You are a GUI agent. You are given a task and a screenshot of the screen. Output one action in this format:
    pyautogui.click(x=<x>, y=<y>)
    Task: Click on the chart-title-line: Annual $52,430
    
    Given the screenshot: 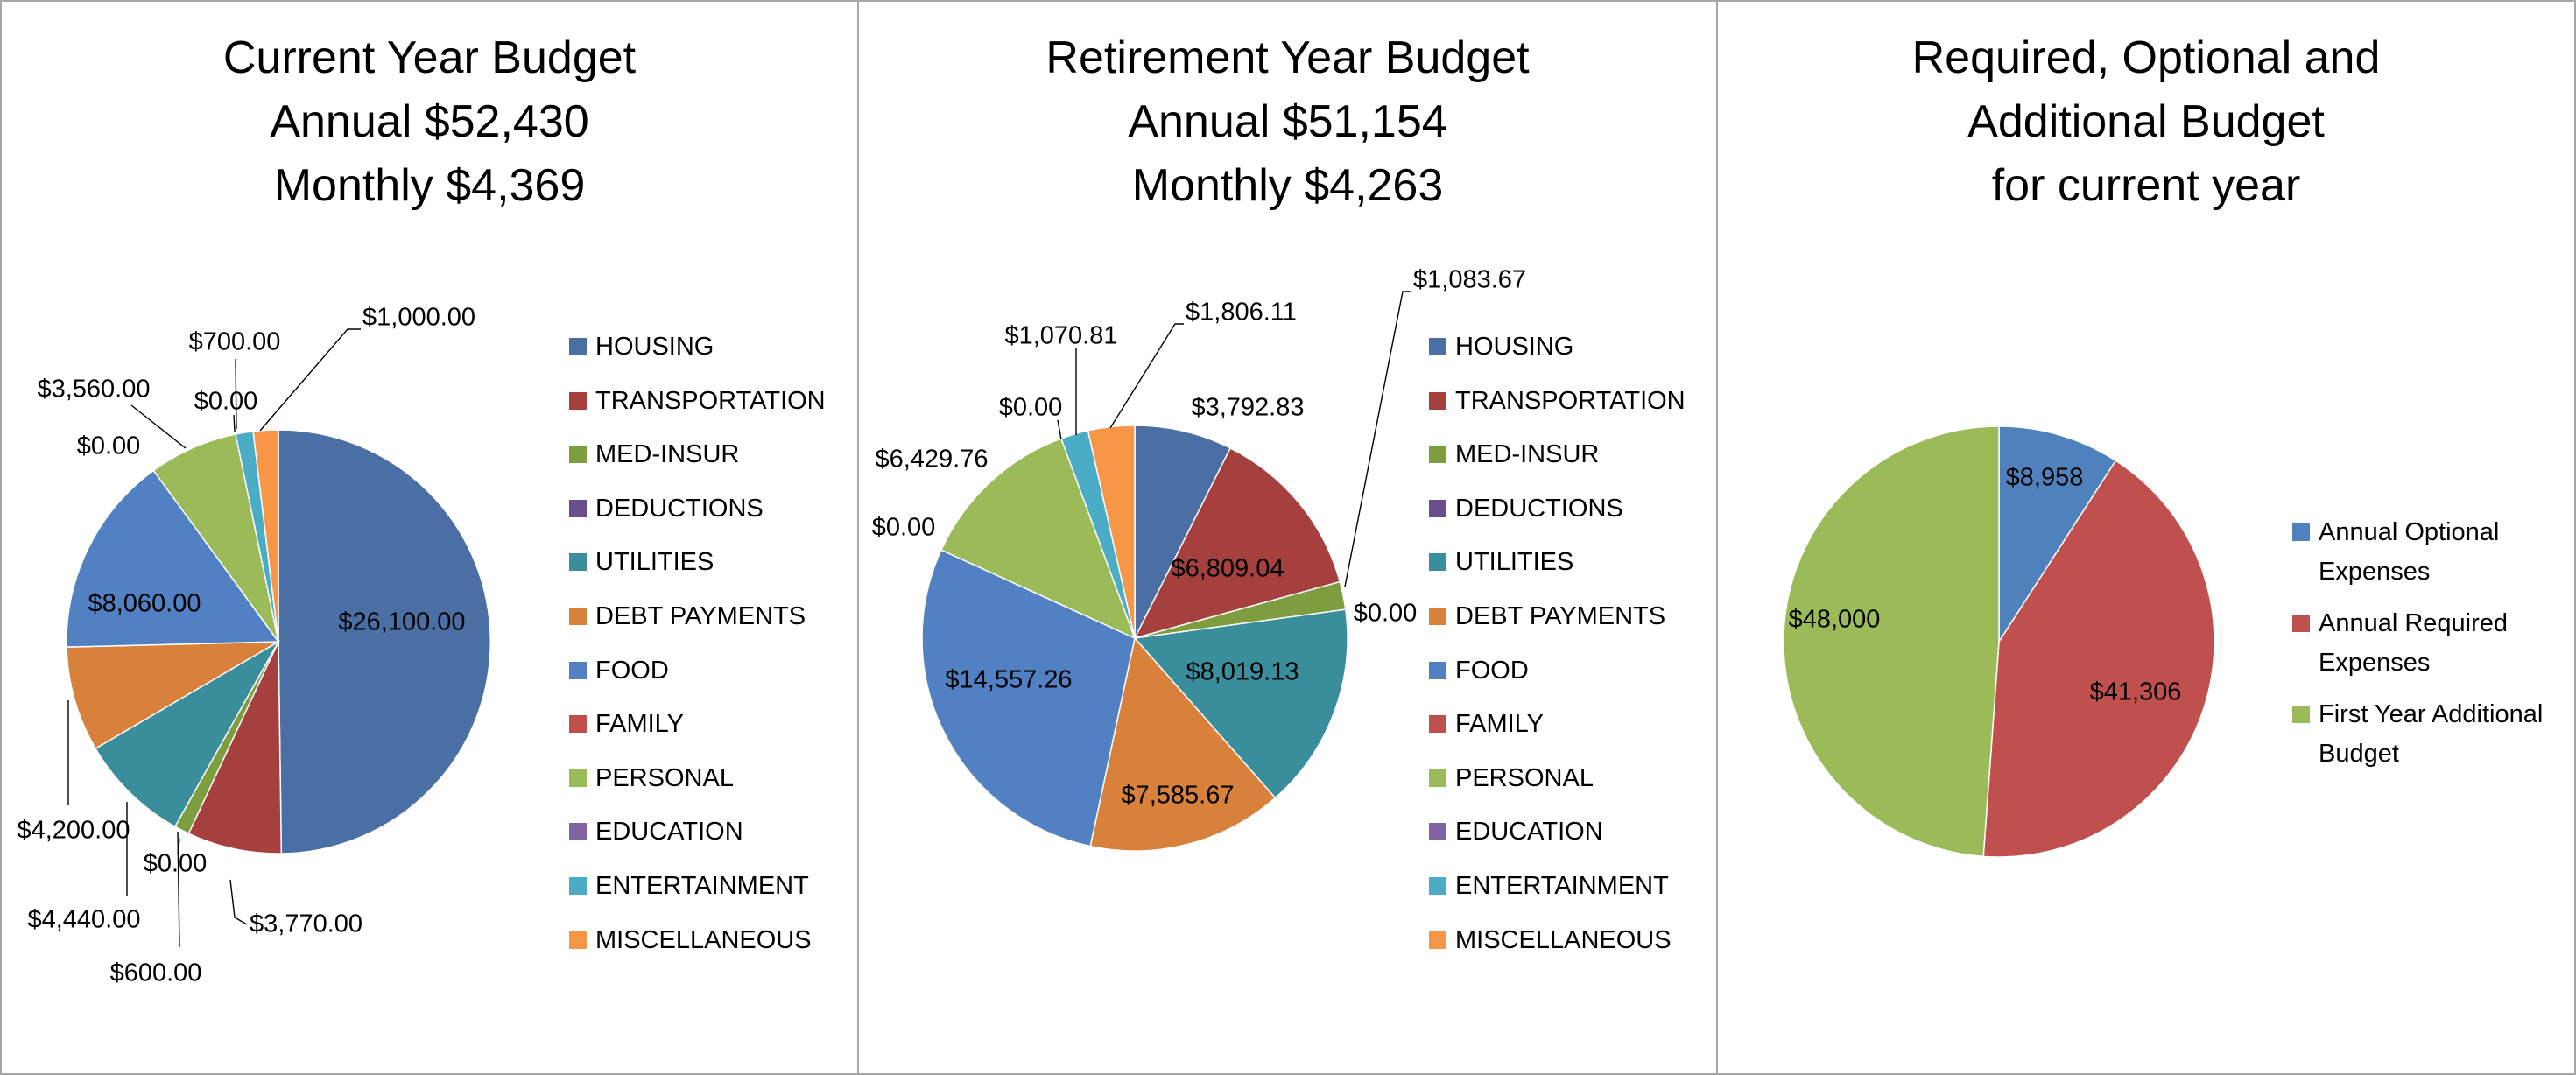 What is the action you would take?
    pyautogui.click(x=429, y=121)
    